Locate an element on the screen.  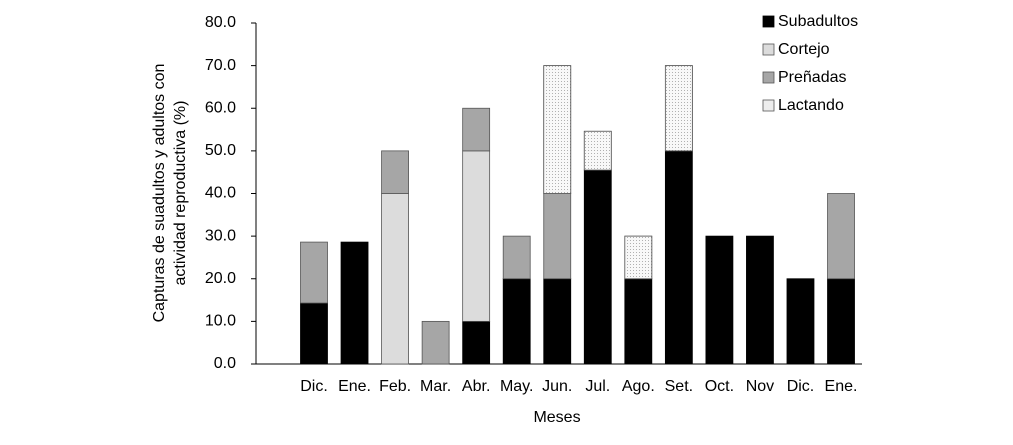
x-tick-label: Mar. is located at coordinates (435, 386).